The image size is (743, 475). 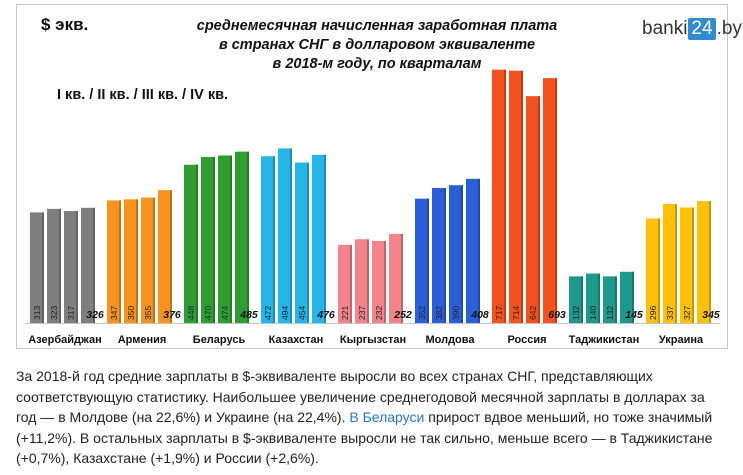 I want to click on chart-title-line: в 2018-м году, по кварталам, so click(x=377, y=64).